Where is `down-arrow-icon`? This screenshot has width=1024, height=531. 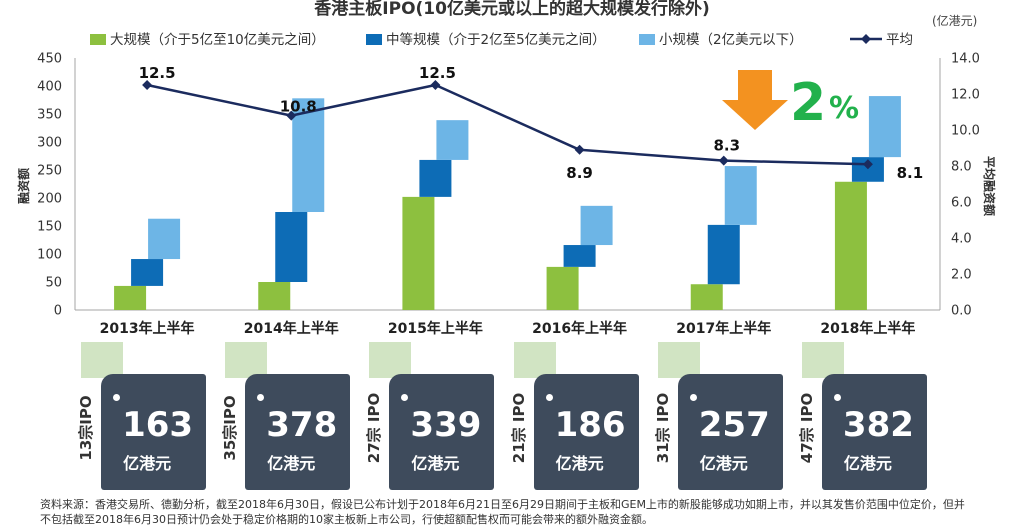
down-arrow-icon is located at coordinates (755, 100).